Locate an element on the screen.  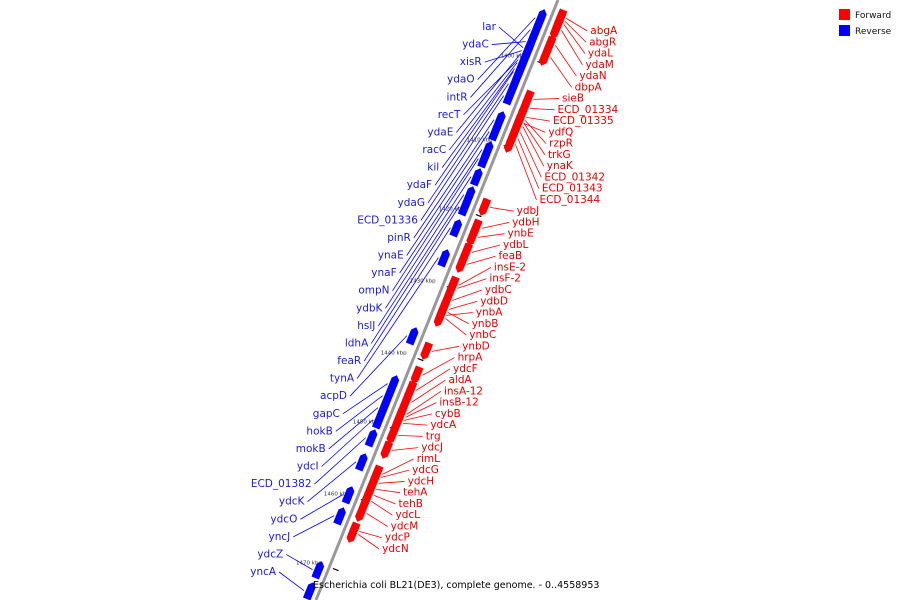
gene-label-reverse: feaR is located at coordinates (349, 361).